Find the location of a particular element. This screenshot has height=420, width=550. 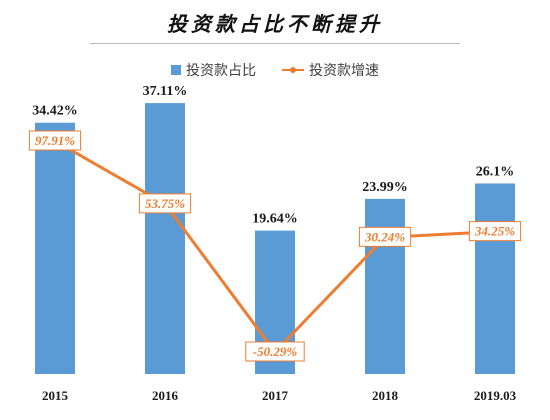

bar-value-label: 26.1% is located at coordinates (495, 171).